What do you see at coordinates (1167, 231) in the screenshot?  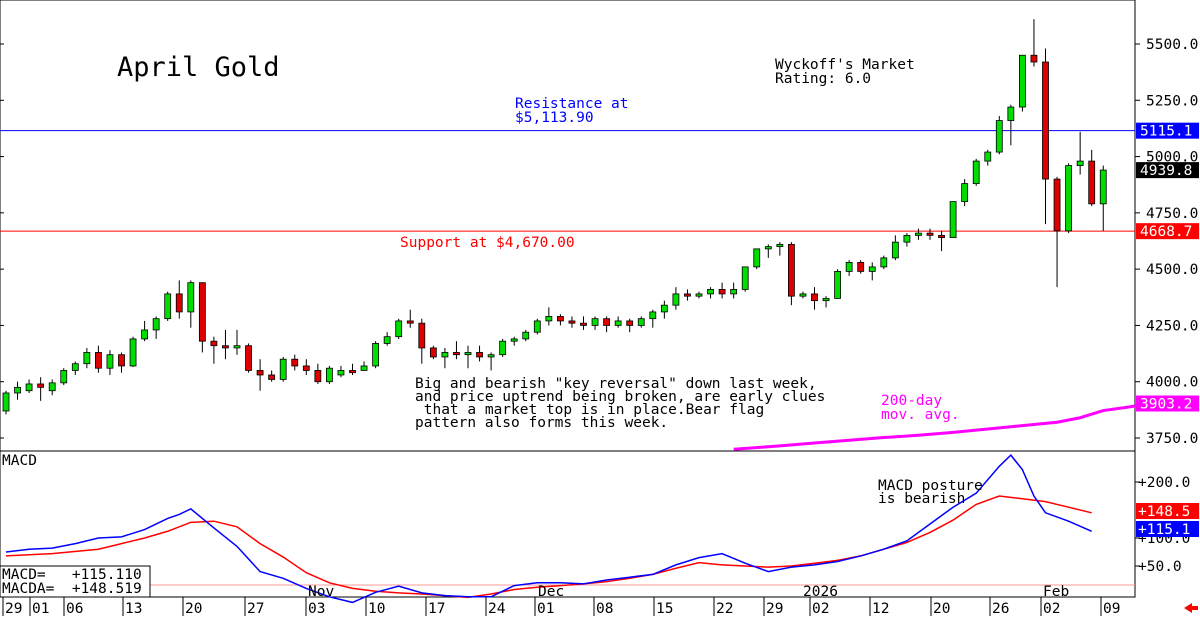 I see `support-tag: 4668.7` at bounding box center [1167, 231].